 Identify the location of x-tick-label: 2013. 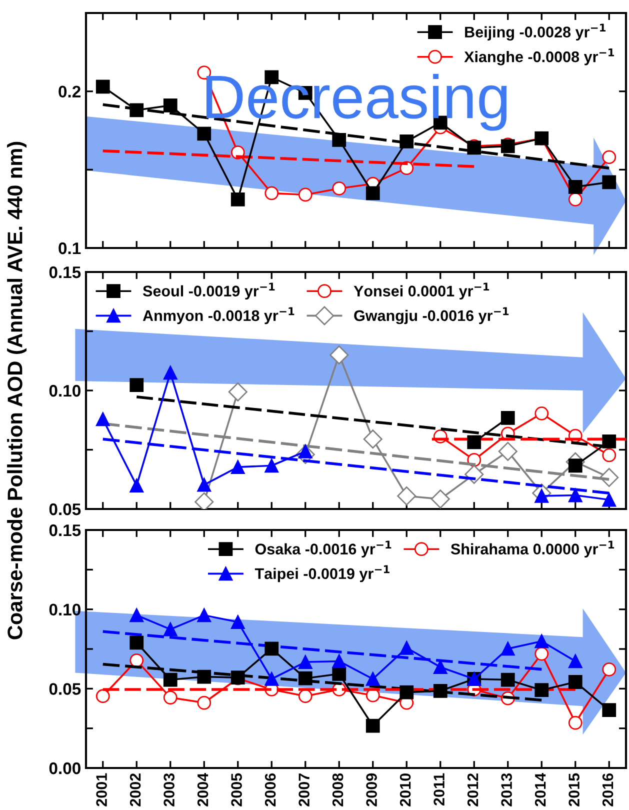
(506, 789).